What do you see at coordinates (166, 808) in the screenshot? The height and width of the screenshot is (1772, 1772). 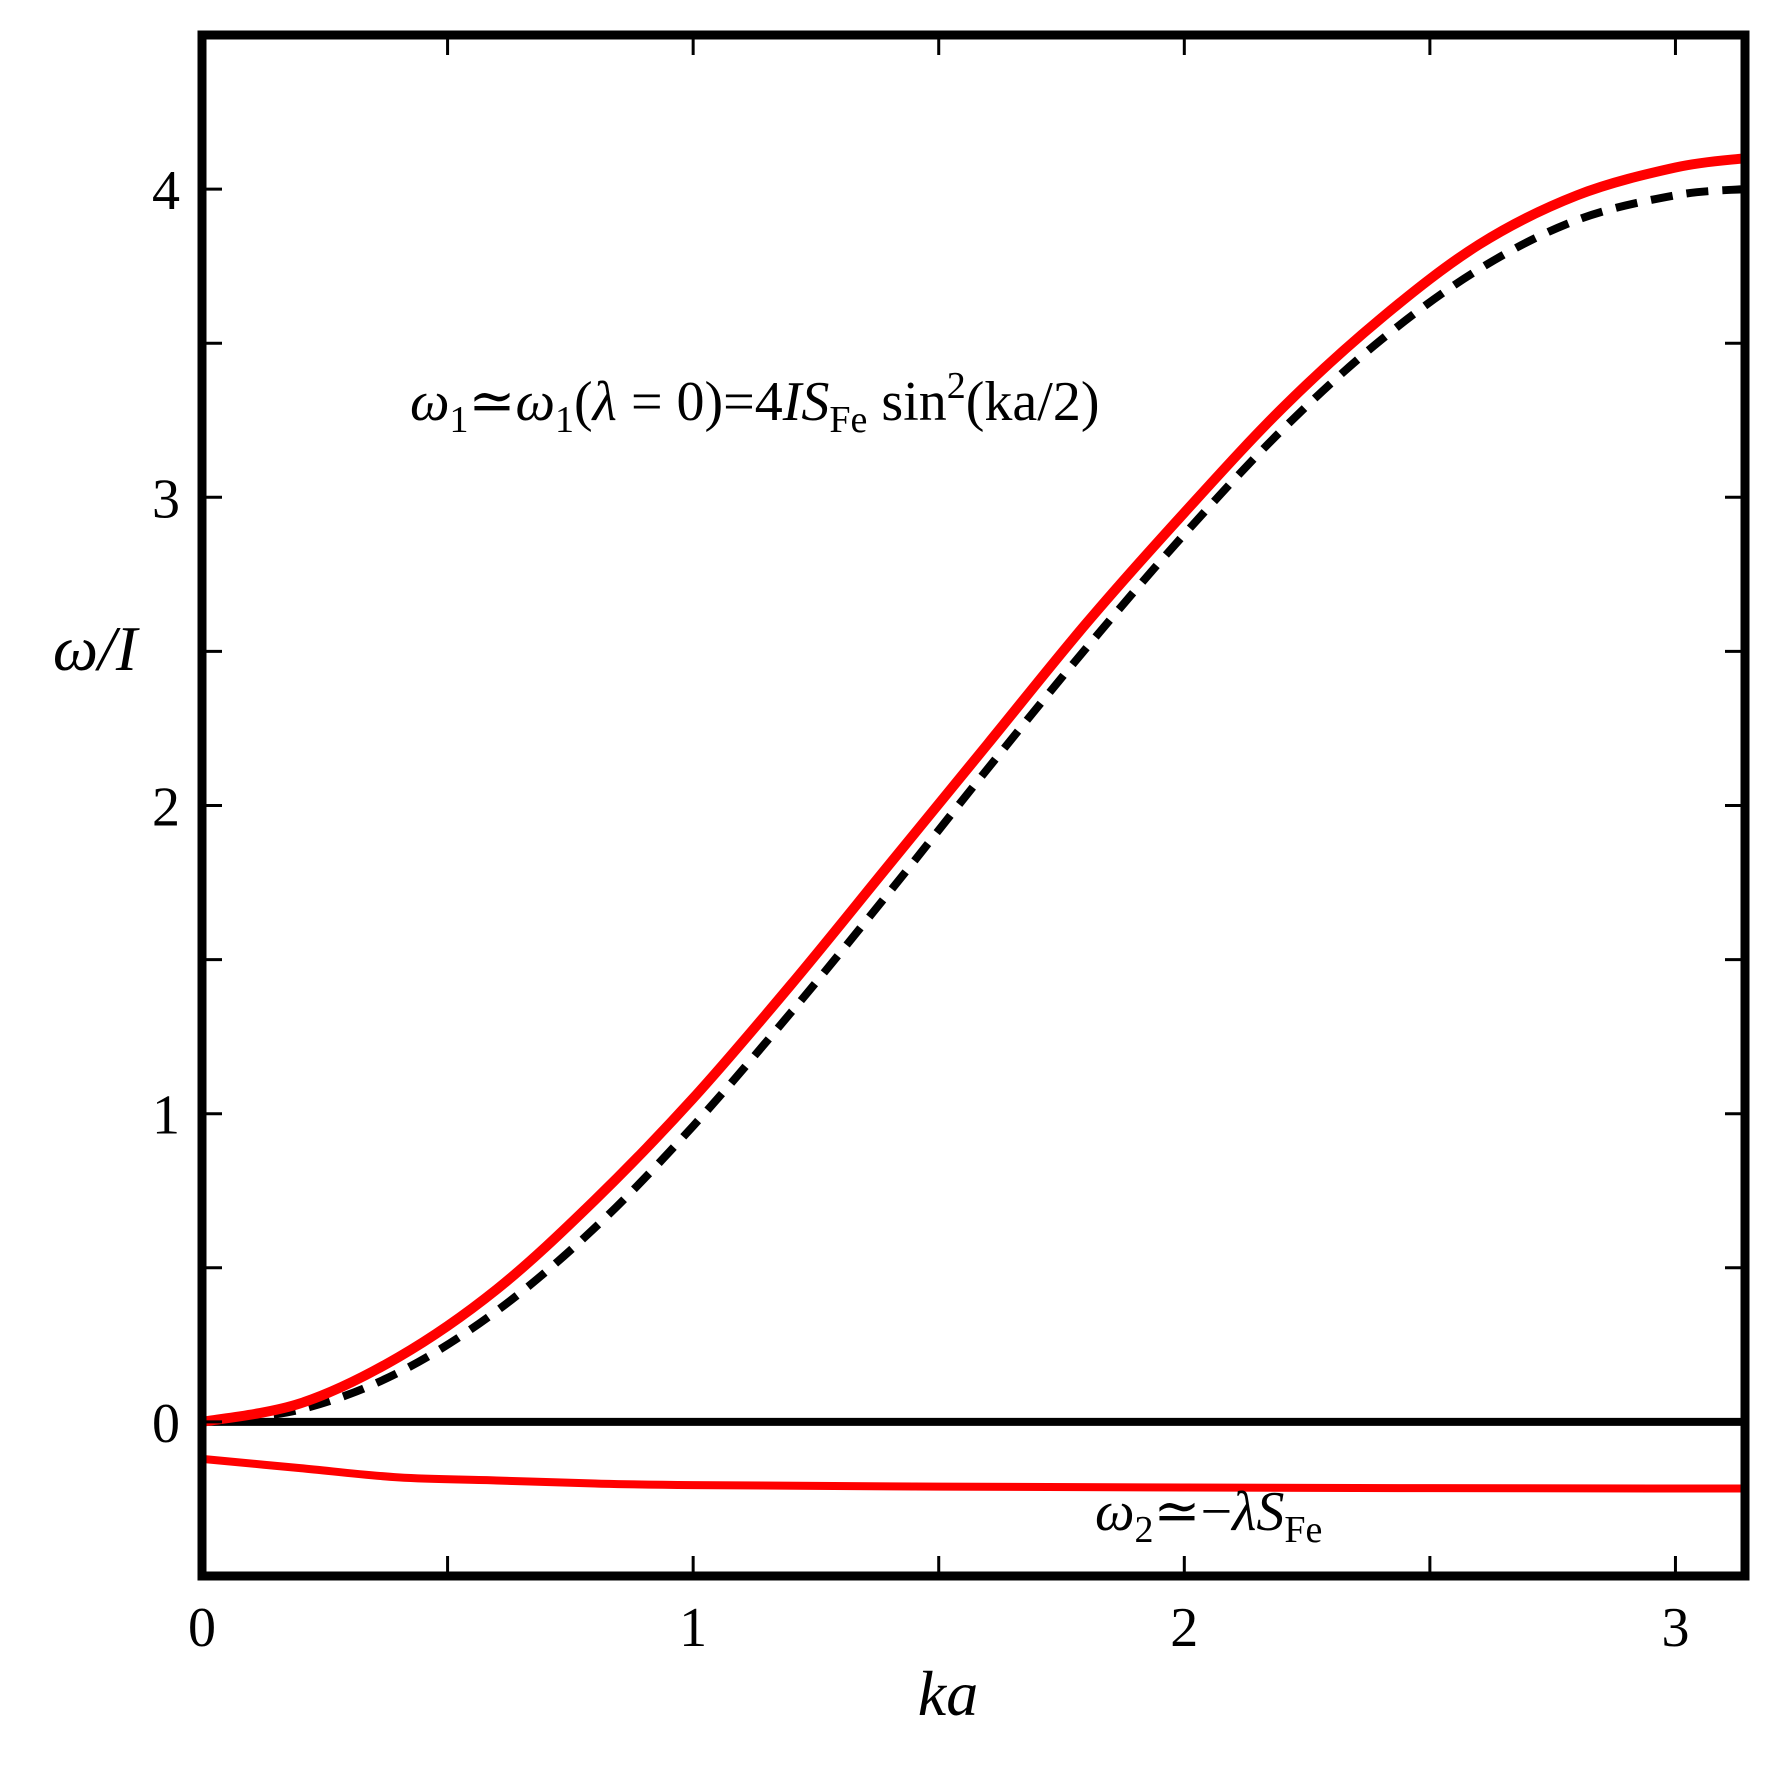 I see `y-tick-label: 2` at bounding box center [166, 808].